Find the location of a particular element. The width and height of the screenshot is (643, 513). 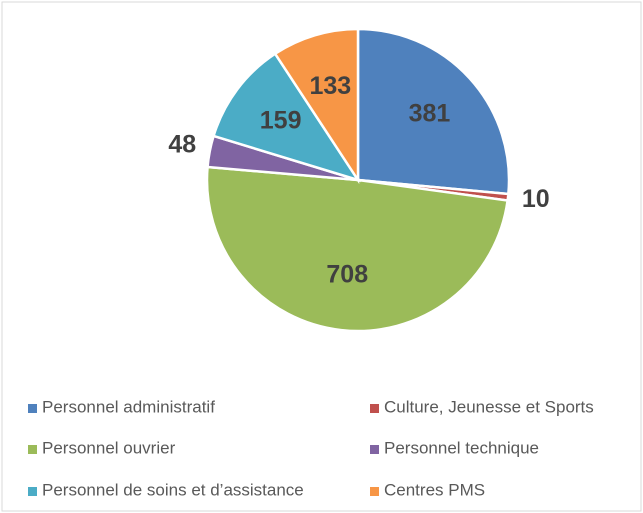

legend-label: Centres PMS is located at coordinates (434, 489).